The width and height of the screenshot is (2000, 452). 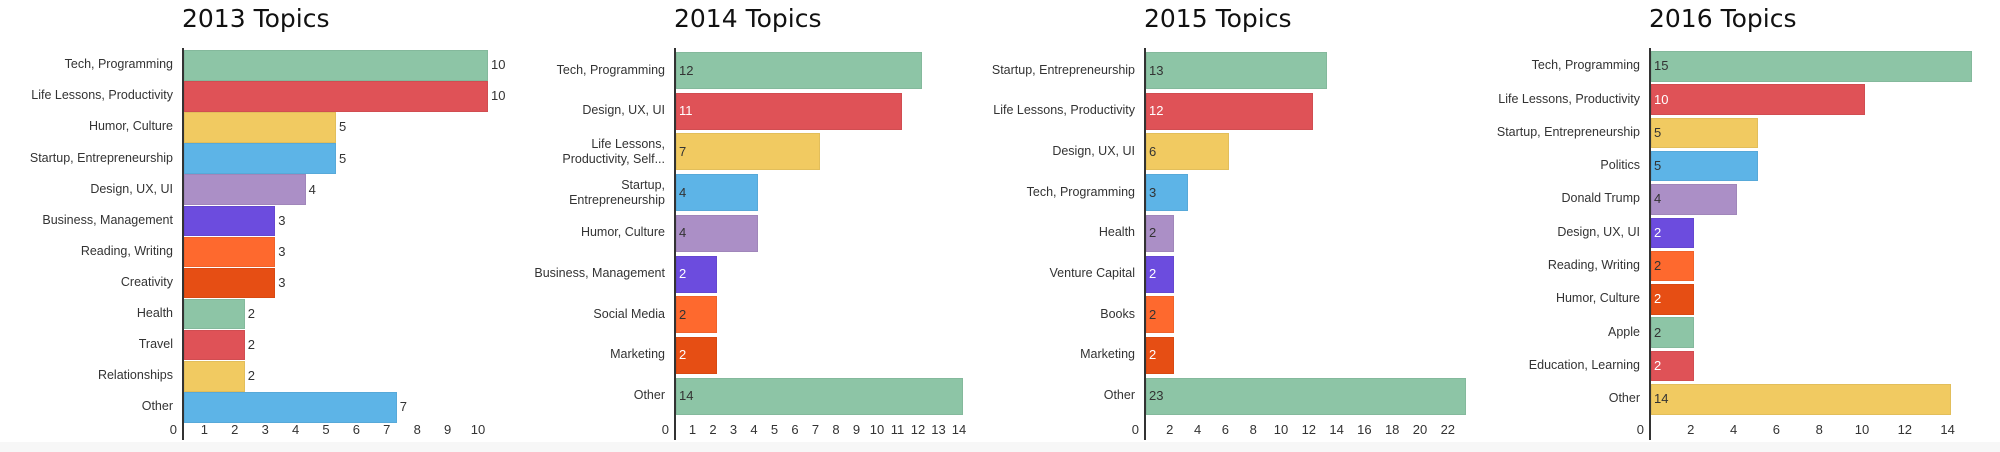 I want to click on x-tick-label: 22, so click(x=1448, y=429).